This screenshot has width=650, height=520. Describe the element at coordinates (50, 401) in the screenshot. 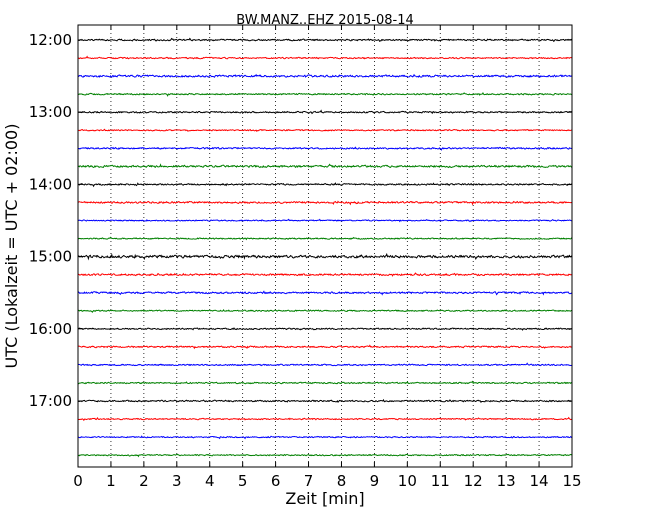

I see `y-tick-label: 17:00` at that location.